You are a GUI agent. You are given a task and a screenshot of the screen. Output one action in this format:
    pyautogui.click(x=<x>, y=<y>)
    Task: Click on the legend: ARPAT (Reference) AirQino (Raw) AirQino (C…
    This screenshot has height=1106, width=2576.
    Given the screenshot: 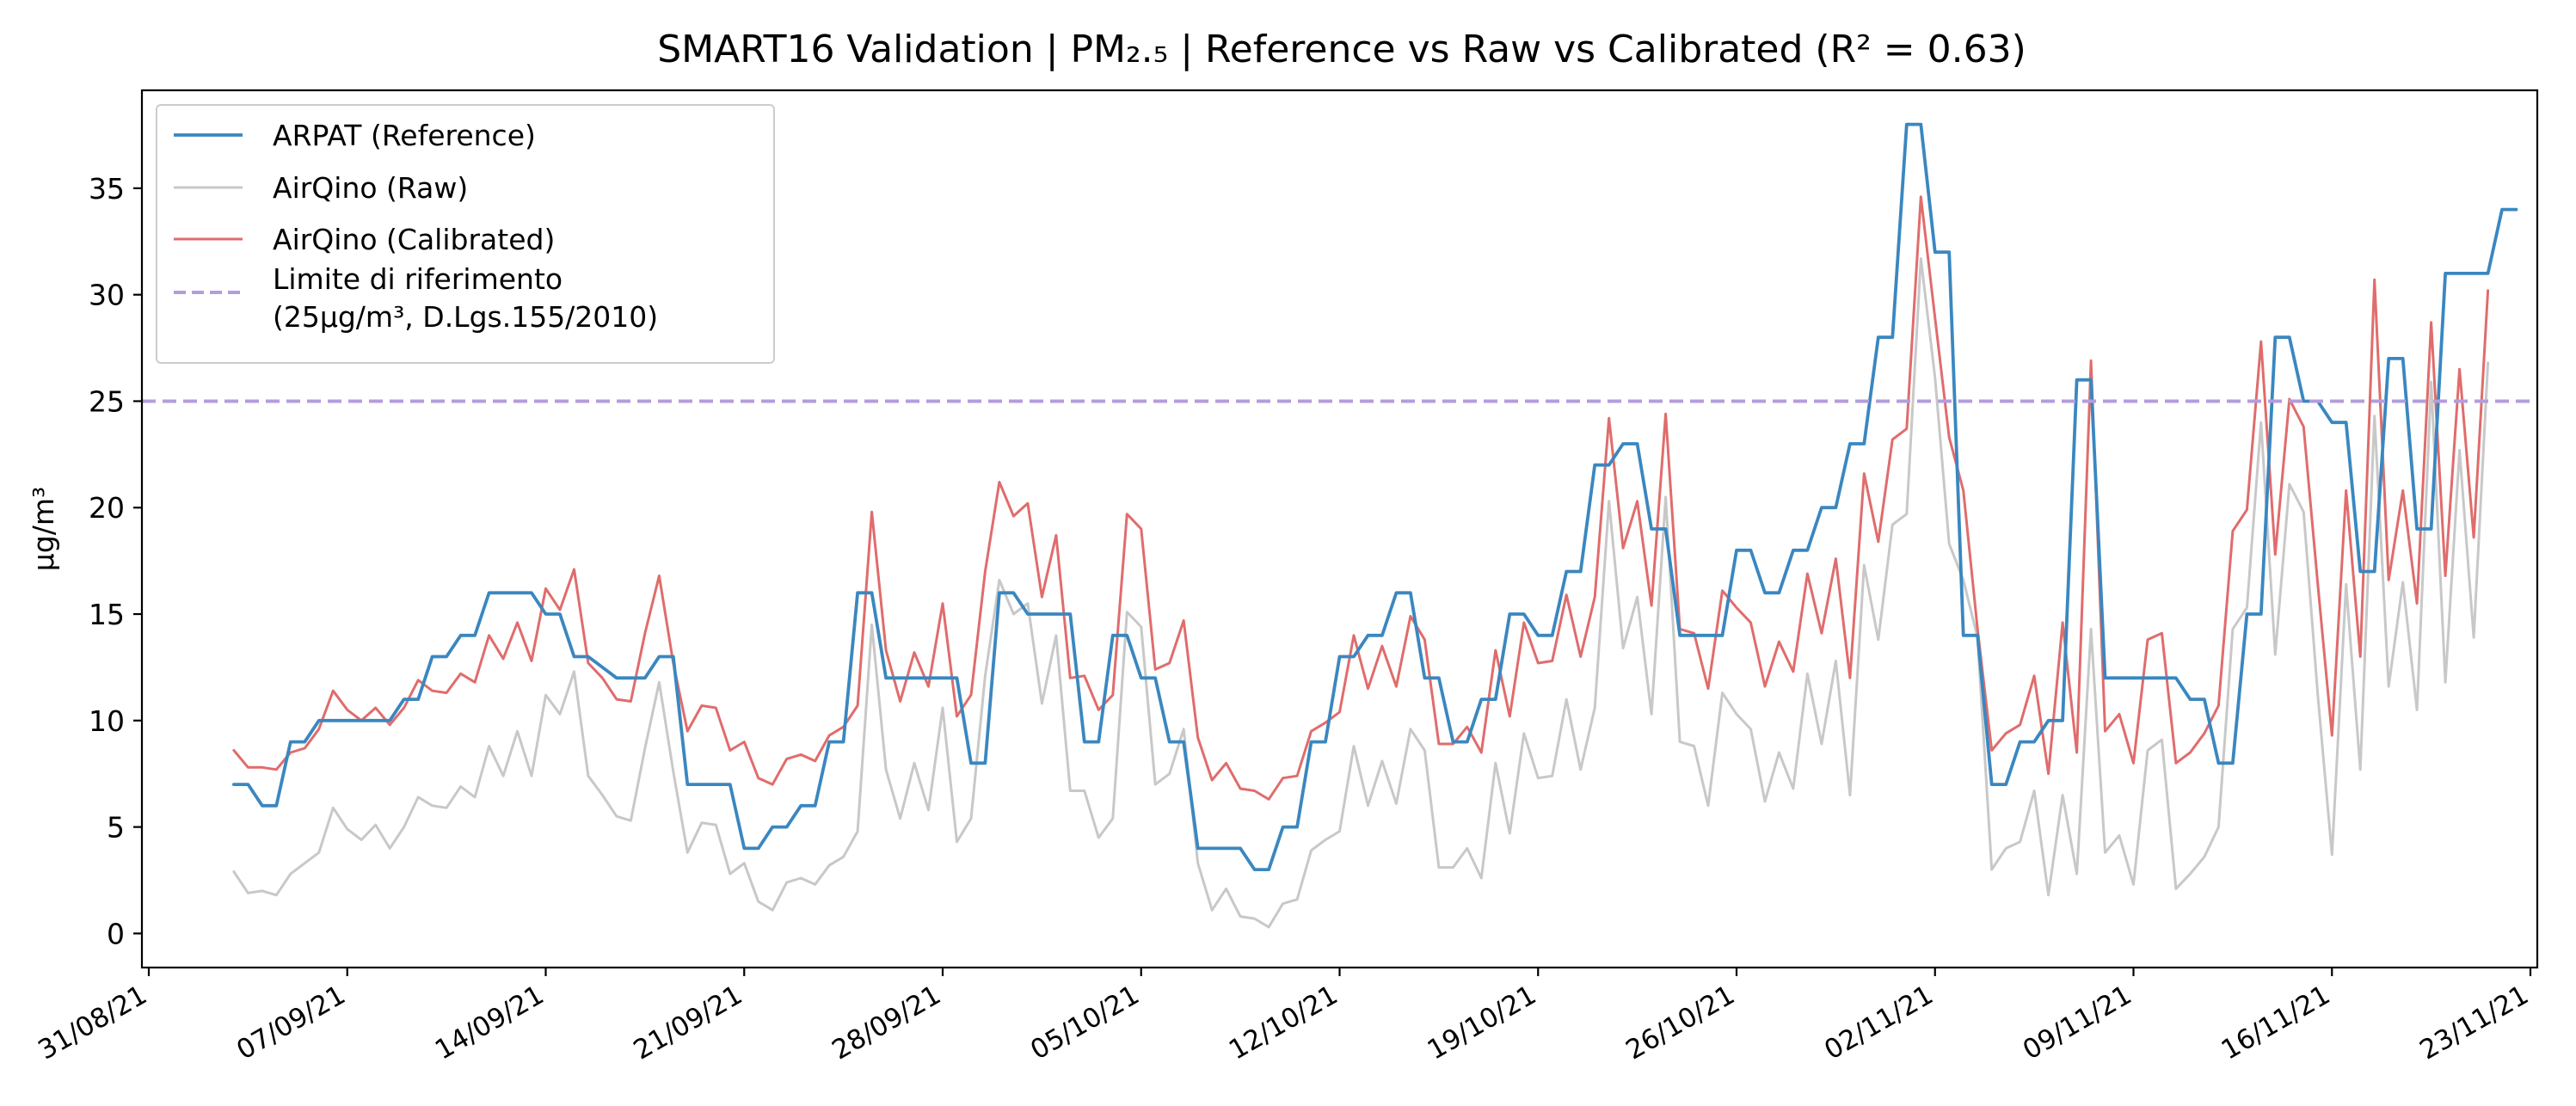 What is the action you would take?
    pyautogui.click(x=465, y=234)
    